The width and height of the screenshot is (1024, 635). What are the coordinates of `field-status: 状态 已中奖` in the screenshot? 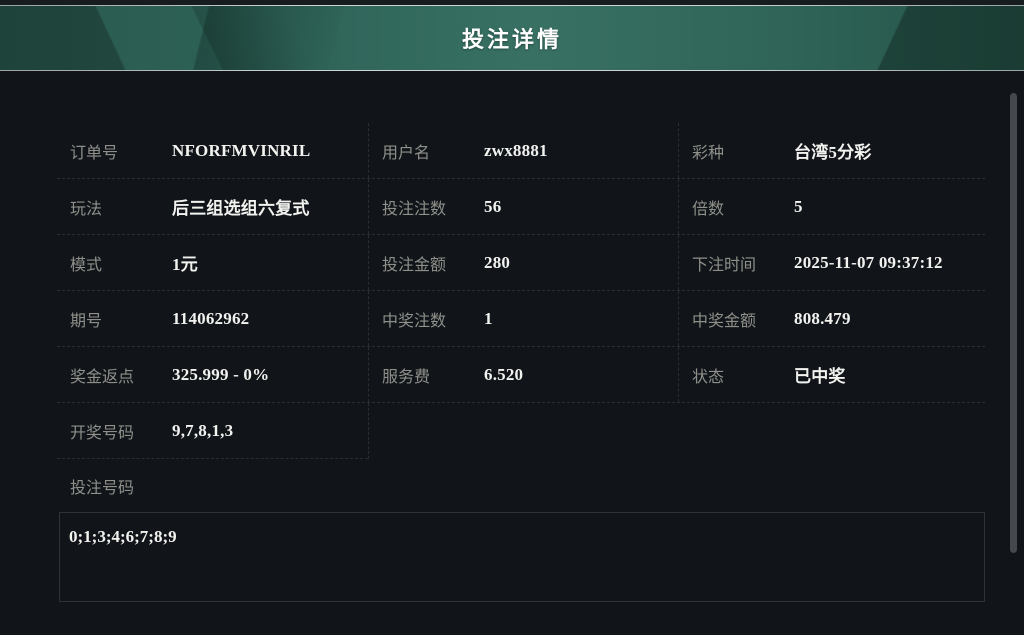 It's located at (831, 374).